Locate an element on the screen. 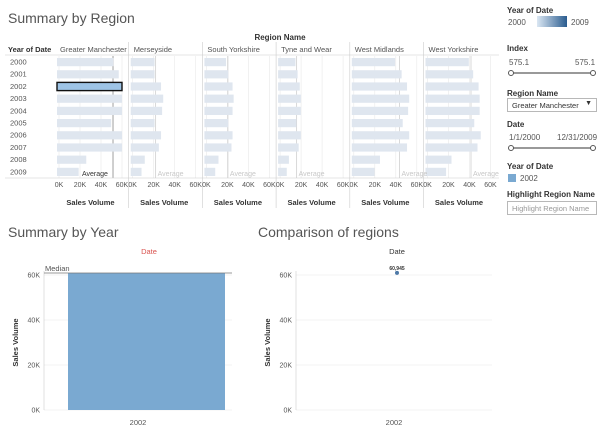 The image size is (601, 431). highlight-region-input: Highlight Region Name is located at coordinates (552, 208).